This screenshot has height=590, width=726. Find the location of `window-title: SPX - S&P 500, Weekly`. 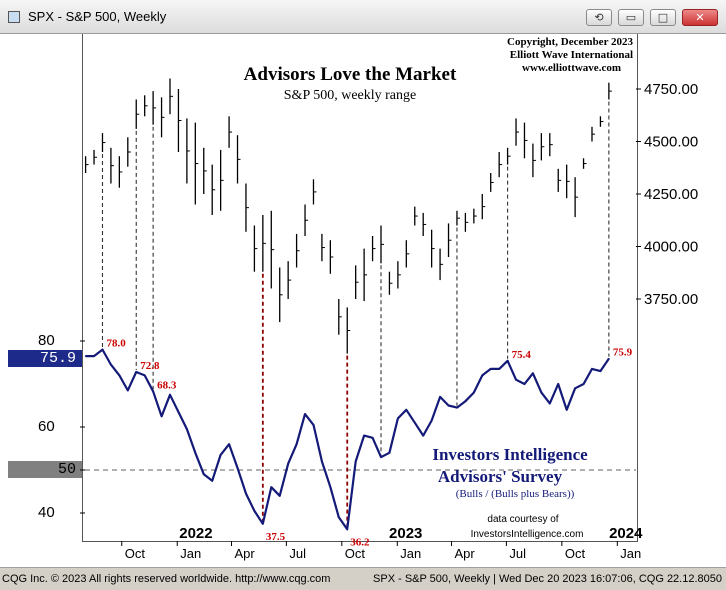

window-title: SPX - S&P 500, Weekly is located at coordinates (97, 16).